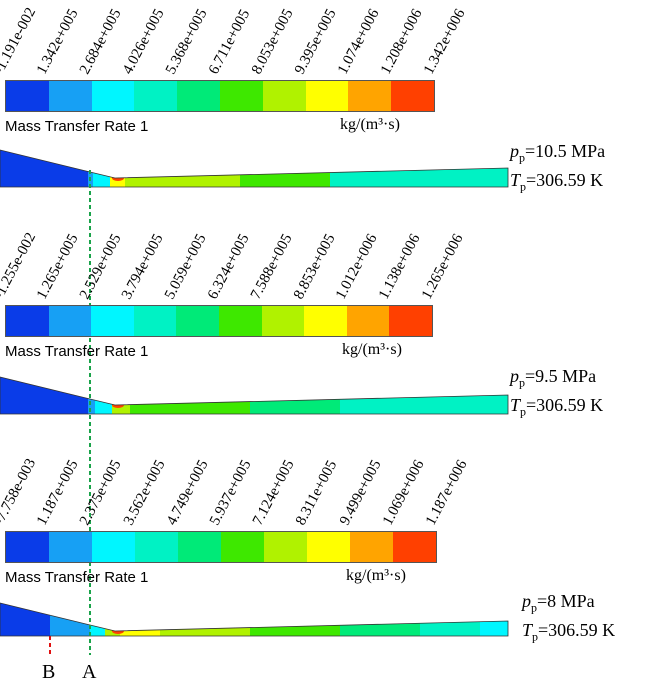 This screenshot has width=649, height=699. What do you see at coordinates (558, 153) in the screenshot?
I see `pressure-label: pp=10.5 MPa` at bounding box center [558, 153].